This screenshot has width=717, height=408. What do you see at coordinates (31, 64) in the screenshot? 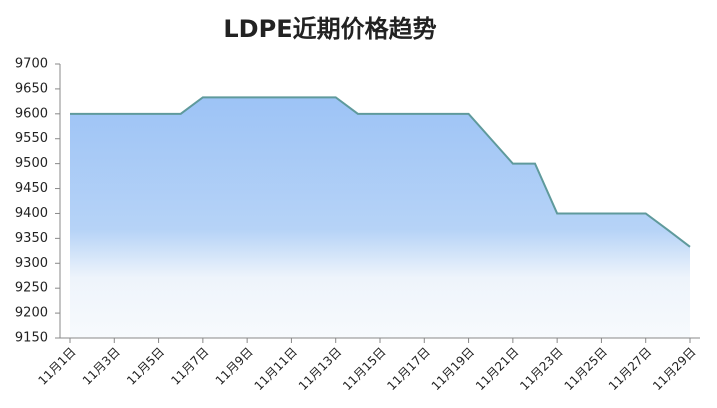
I see `y-tick-label: 9700` at bounding box center [31, 64].